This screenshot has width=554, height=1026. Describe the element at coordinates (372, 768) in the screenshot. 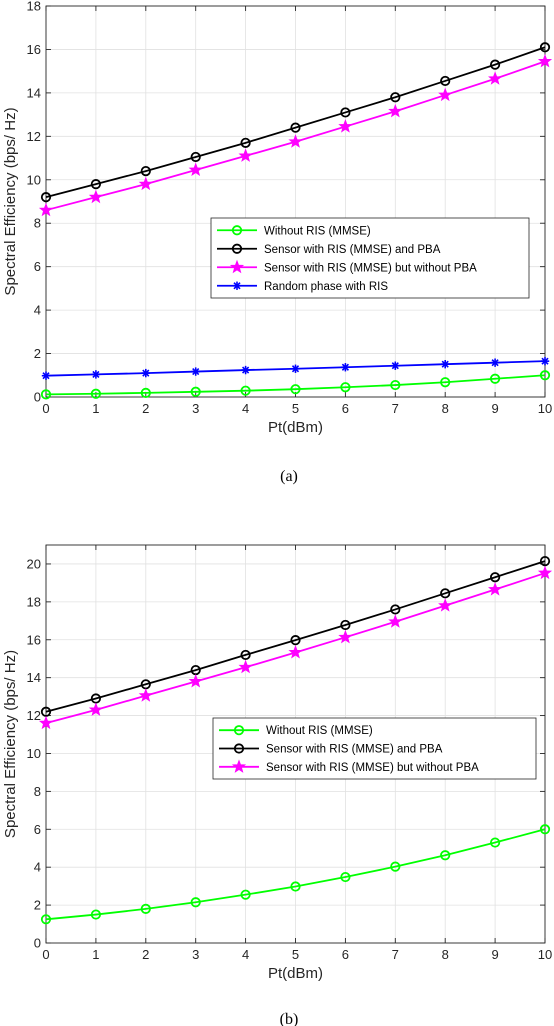

I see `legend-label: Sensor with RIS (MMSE) but without PBA` at that location.